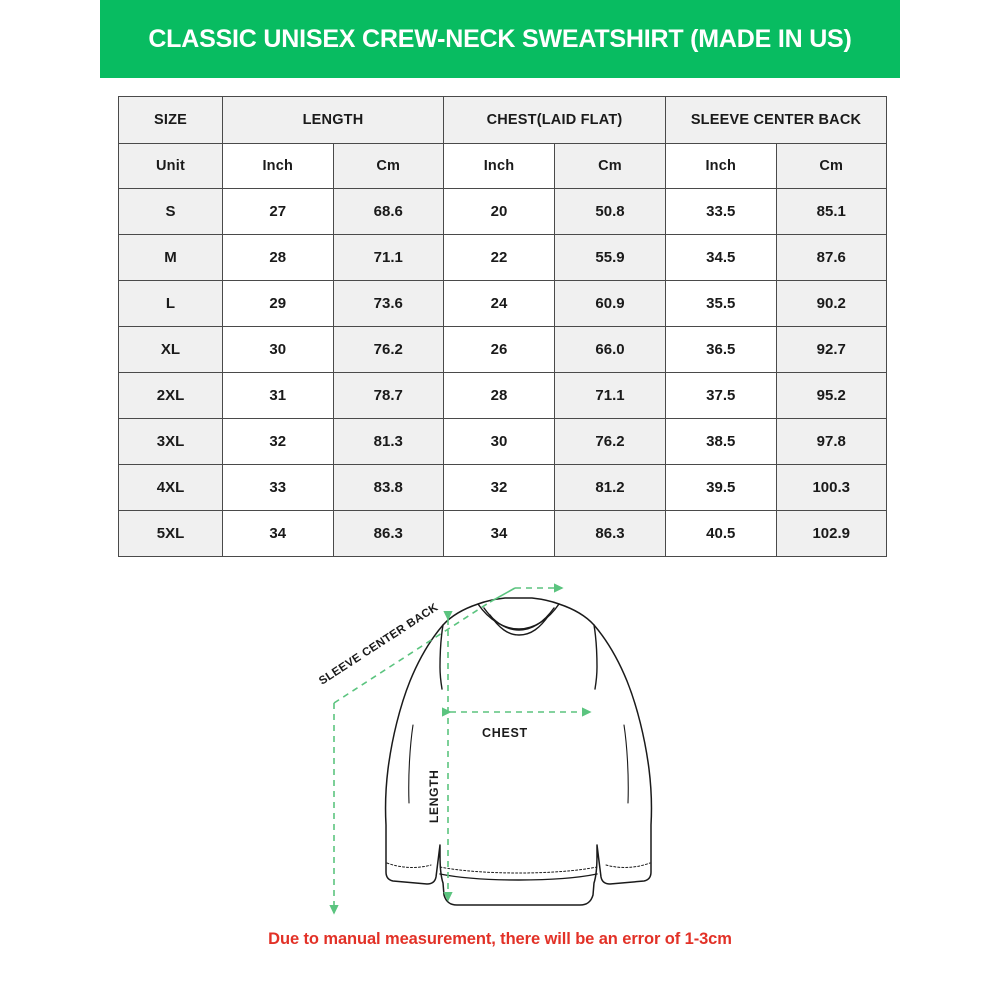  I want to click on column-header-chest-cm: Cm, so click(610, 166).